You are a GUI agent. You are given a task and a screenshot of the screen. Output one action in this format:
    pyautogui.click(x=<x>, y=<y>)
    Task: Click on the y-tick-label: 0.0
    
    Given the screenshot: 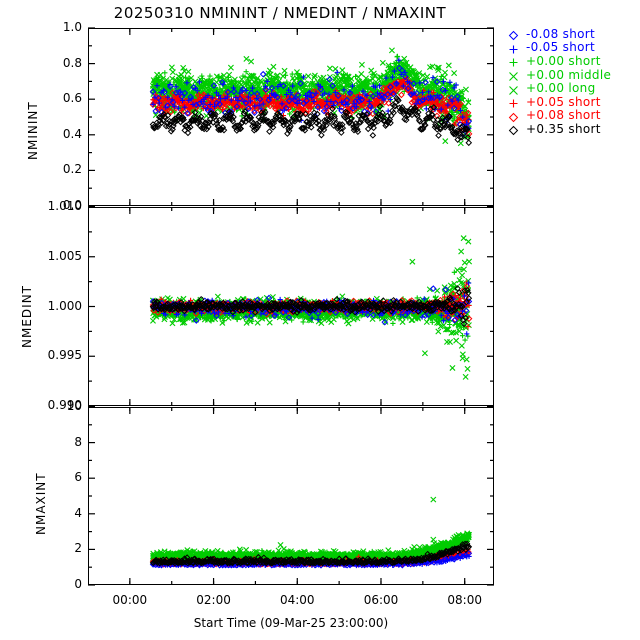 What is the action you would take?
    pyautogui.click(x=72, y=205)
    